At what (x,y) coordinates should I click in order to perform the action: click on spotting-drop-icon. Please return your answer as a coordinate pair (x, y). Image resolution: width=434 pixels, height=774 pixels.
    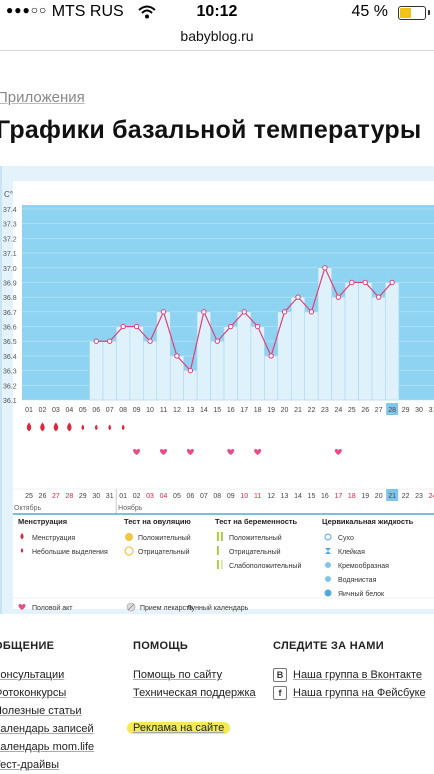
    Looking at the image, I should click on (83, 427).